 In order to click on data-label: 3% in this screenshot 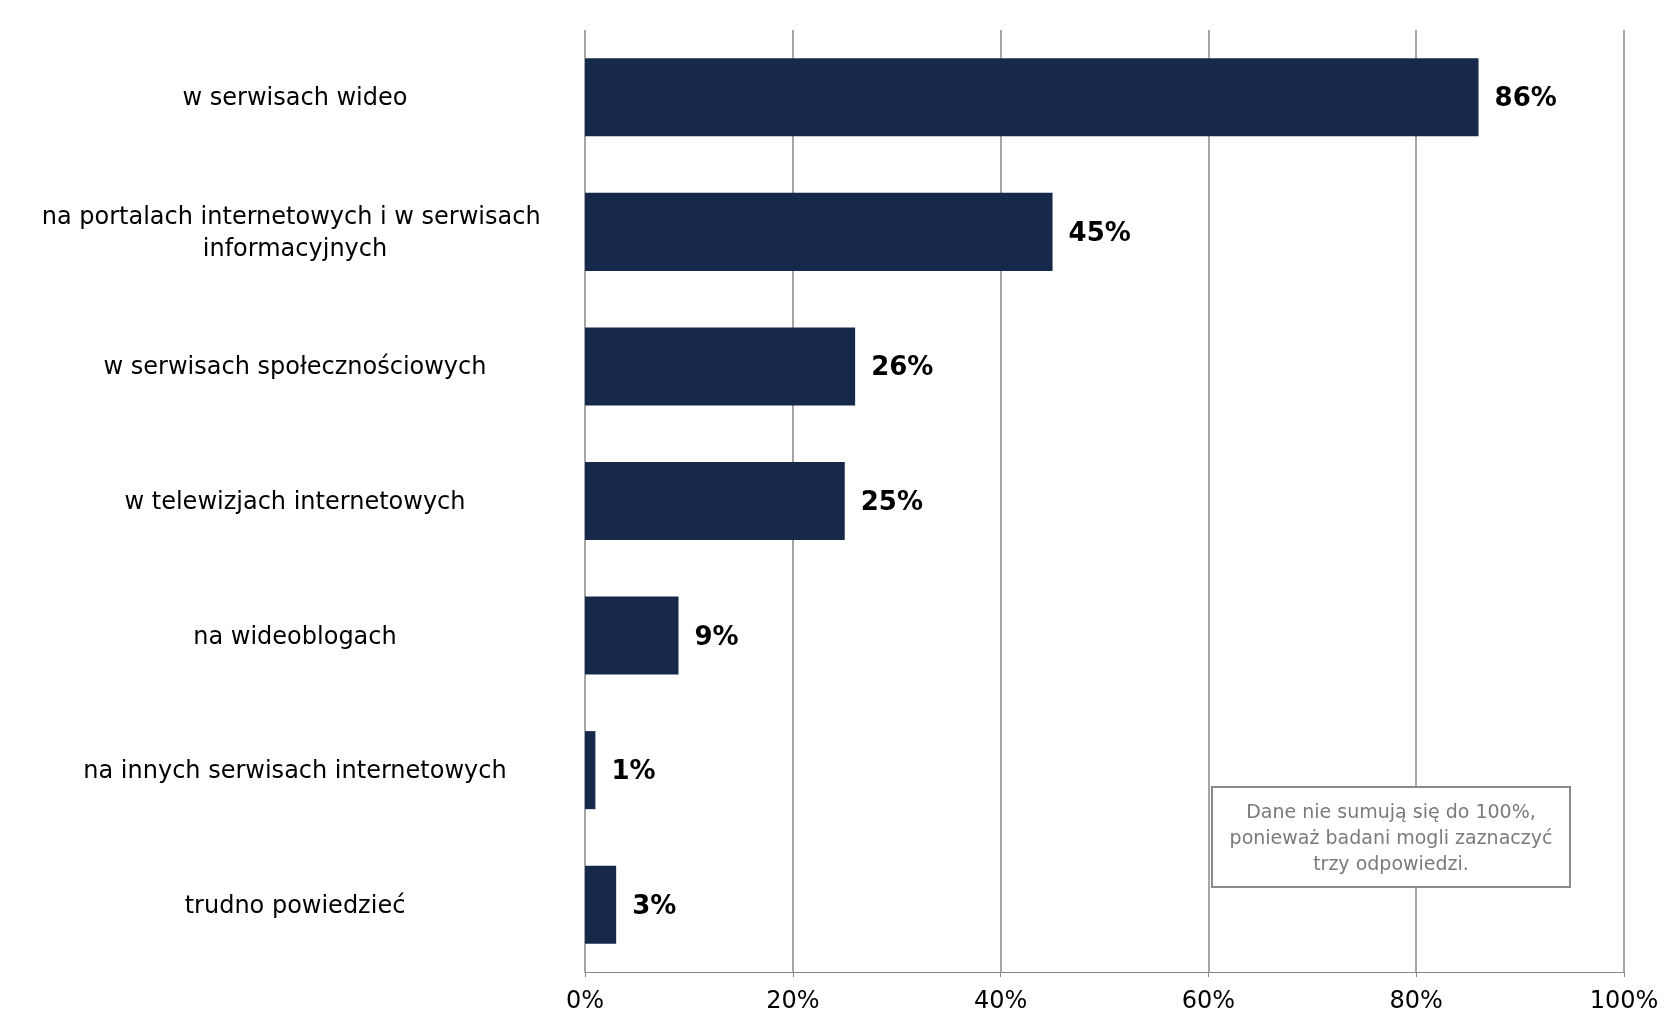, I will do `click(654, 904)`.